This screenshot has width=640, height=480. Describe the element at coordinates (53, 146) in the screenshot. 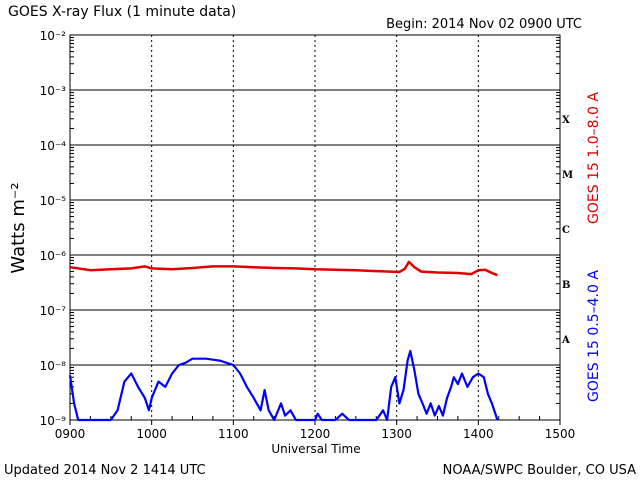

I see `y-tick-label: 10⁻⁴` at that location.